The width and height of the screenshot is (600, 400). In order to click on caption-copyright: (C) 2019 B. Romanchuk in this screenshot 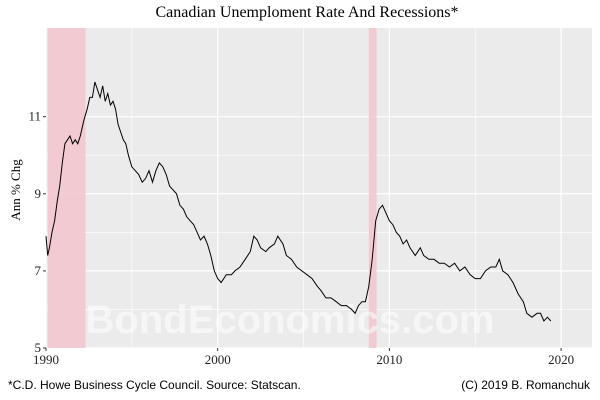, I will do `click(526, 385)`.